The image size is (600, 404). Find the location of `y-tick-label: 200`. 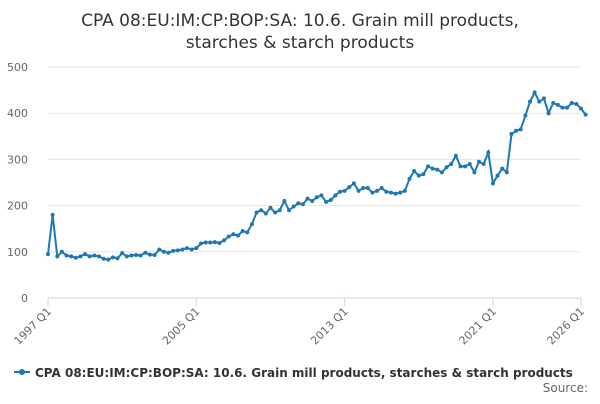

y-tick-label: 200 is located at coordinates (17, 206).